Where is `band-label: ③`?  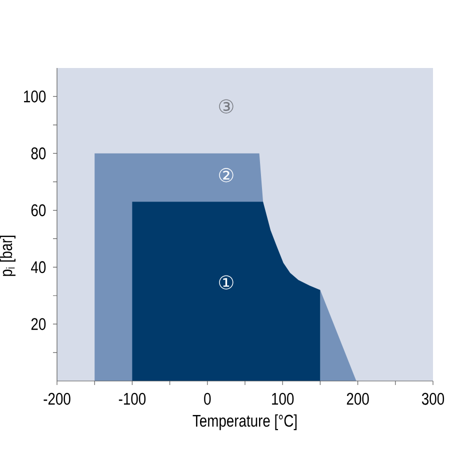 band-label: ③ is located at coordinates (226, 106).